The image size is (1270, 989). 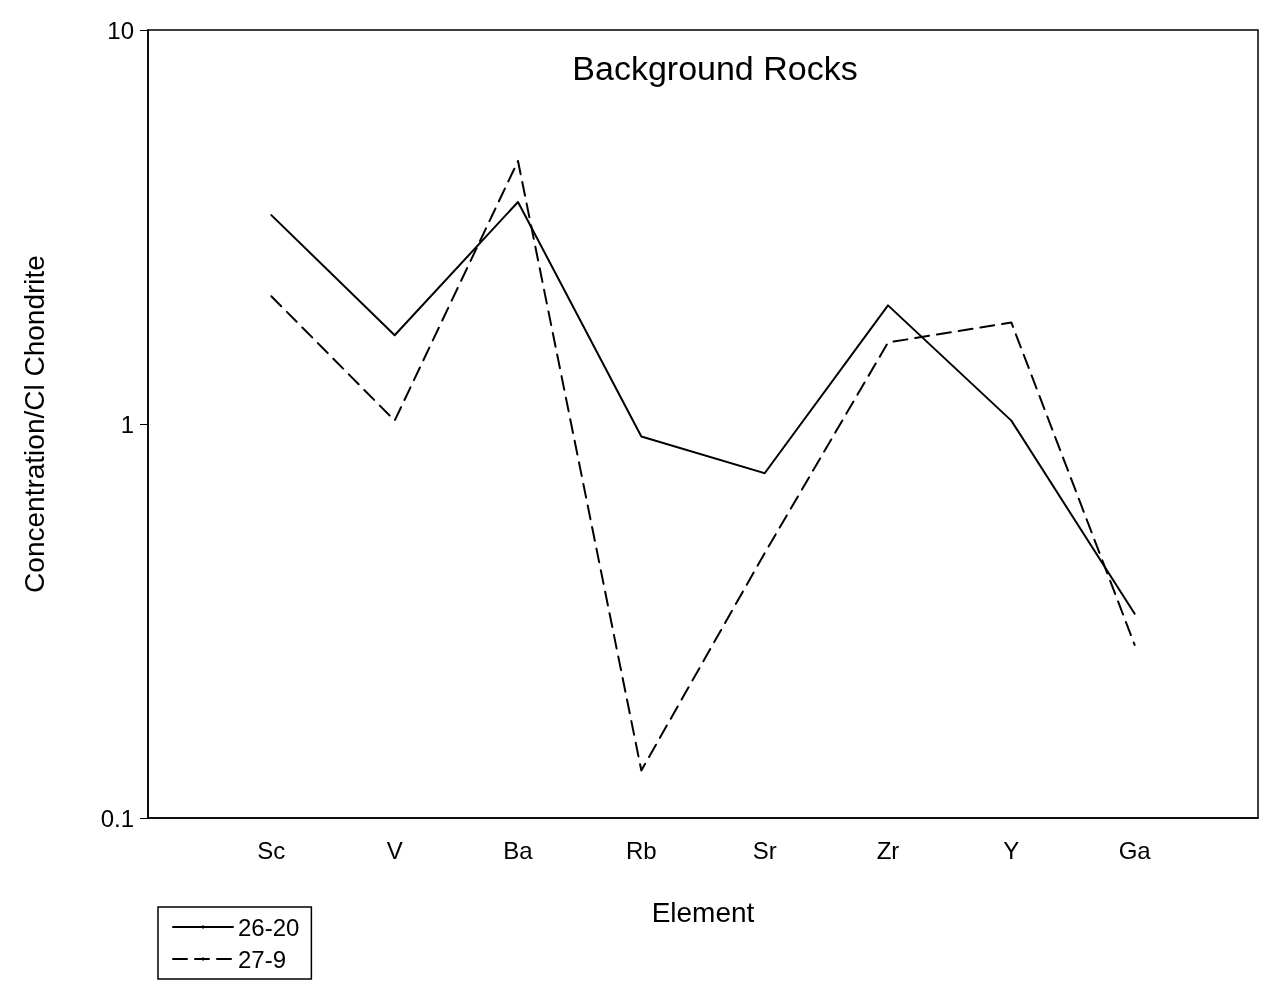 I want to click on y-axis-title: Concentration/Cl Chondrite, so click(x=34, y=424).